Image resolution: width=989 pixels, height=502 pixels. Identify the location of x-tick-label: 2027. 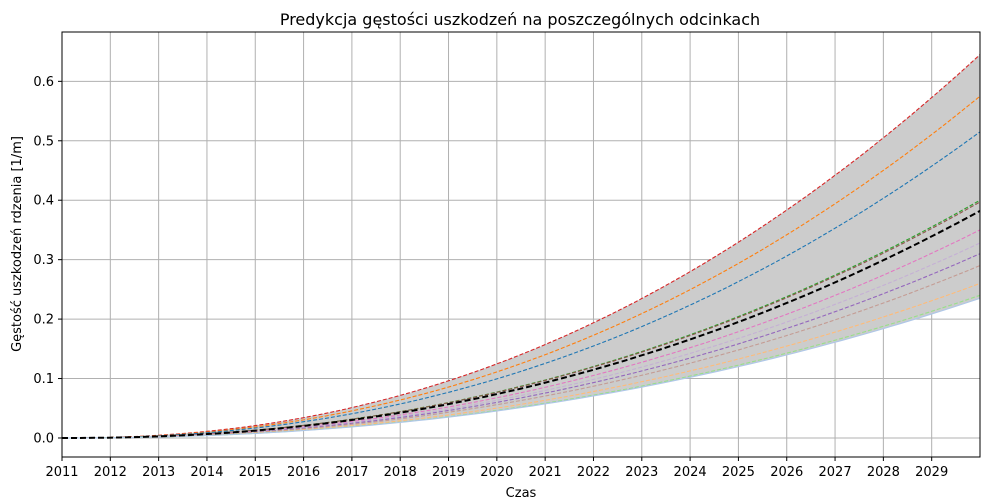
(835, 472).